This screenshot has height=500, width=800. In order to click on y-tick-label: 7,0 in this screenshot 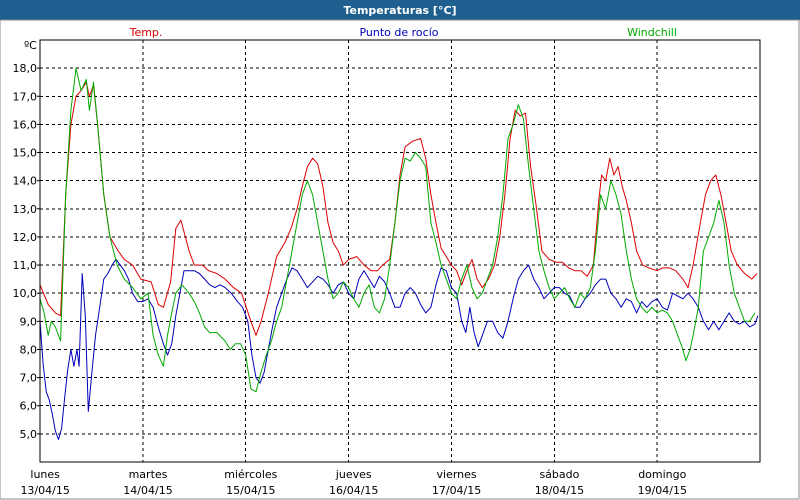, I will do `click(29, 378)`.